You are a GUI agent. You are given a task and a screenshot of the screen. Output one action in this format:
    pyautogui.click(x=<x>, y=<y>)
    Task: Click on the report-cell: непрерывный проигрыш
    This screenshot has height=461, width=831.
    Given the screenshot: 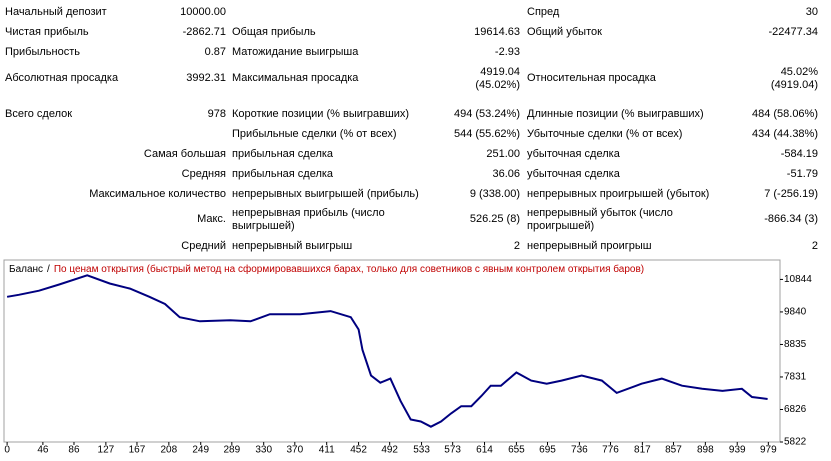 What is the action you would take?
    pyautogui.click(x=589, y=246)
    